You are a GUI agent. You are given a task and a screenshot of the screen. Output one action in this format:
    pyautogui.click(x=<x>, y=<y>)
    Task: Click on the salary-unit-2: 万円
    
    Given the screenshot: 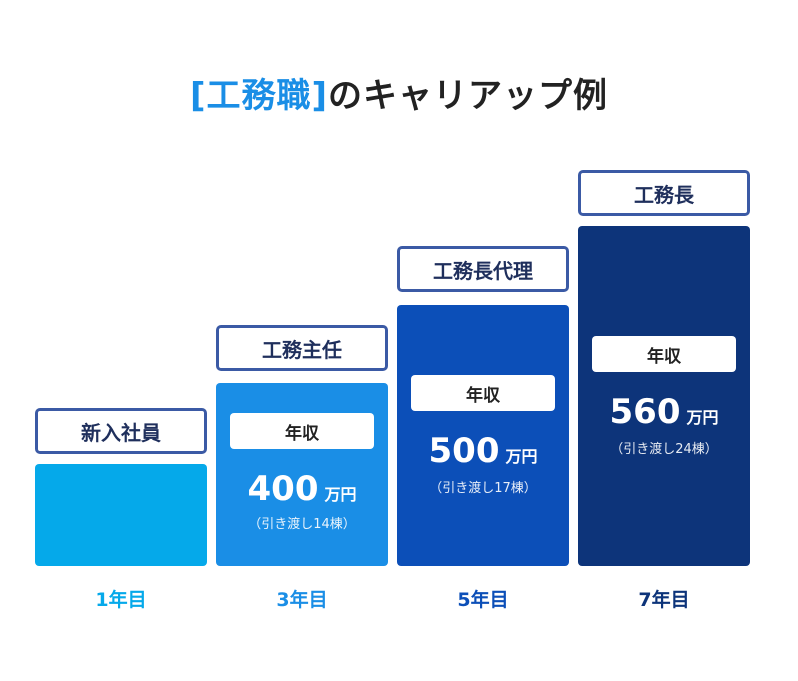 What is the action you would take?
    pyautogui.click(x=340, y=494)
    